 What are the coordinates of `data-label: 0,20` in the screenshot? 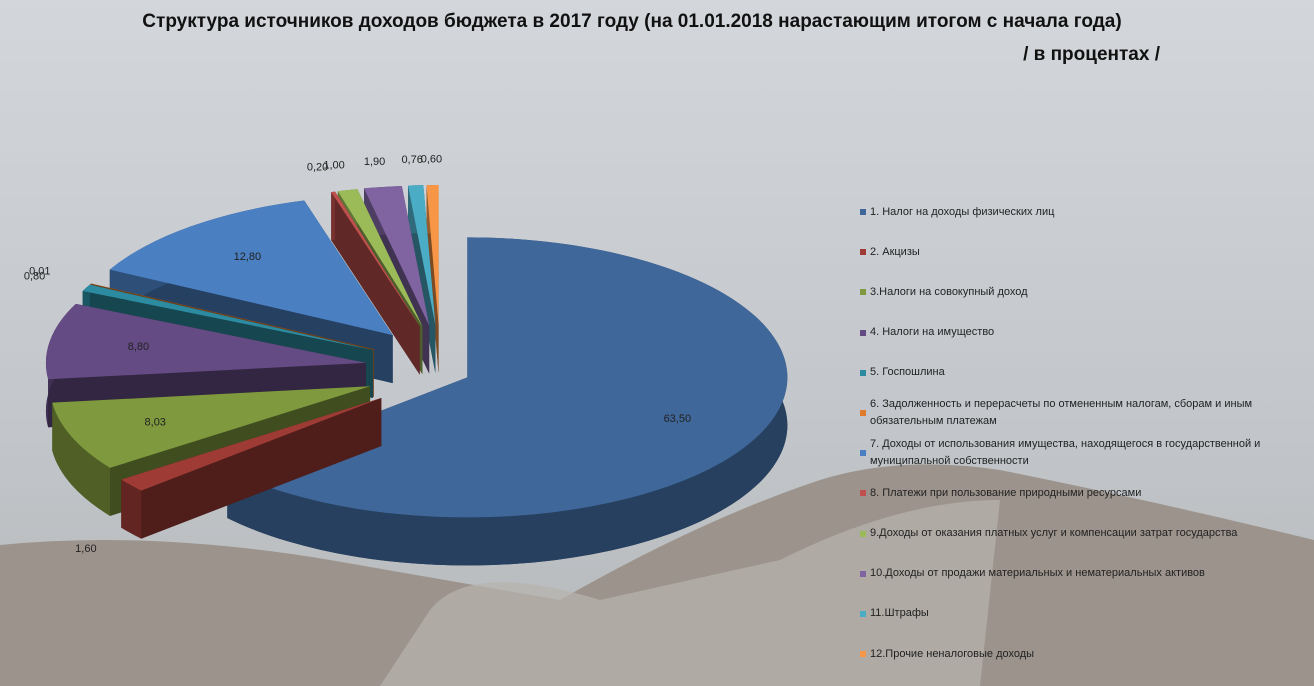 It's located at (317, 168).